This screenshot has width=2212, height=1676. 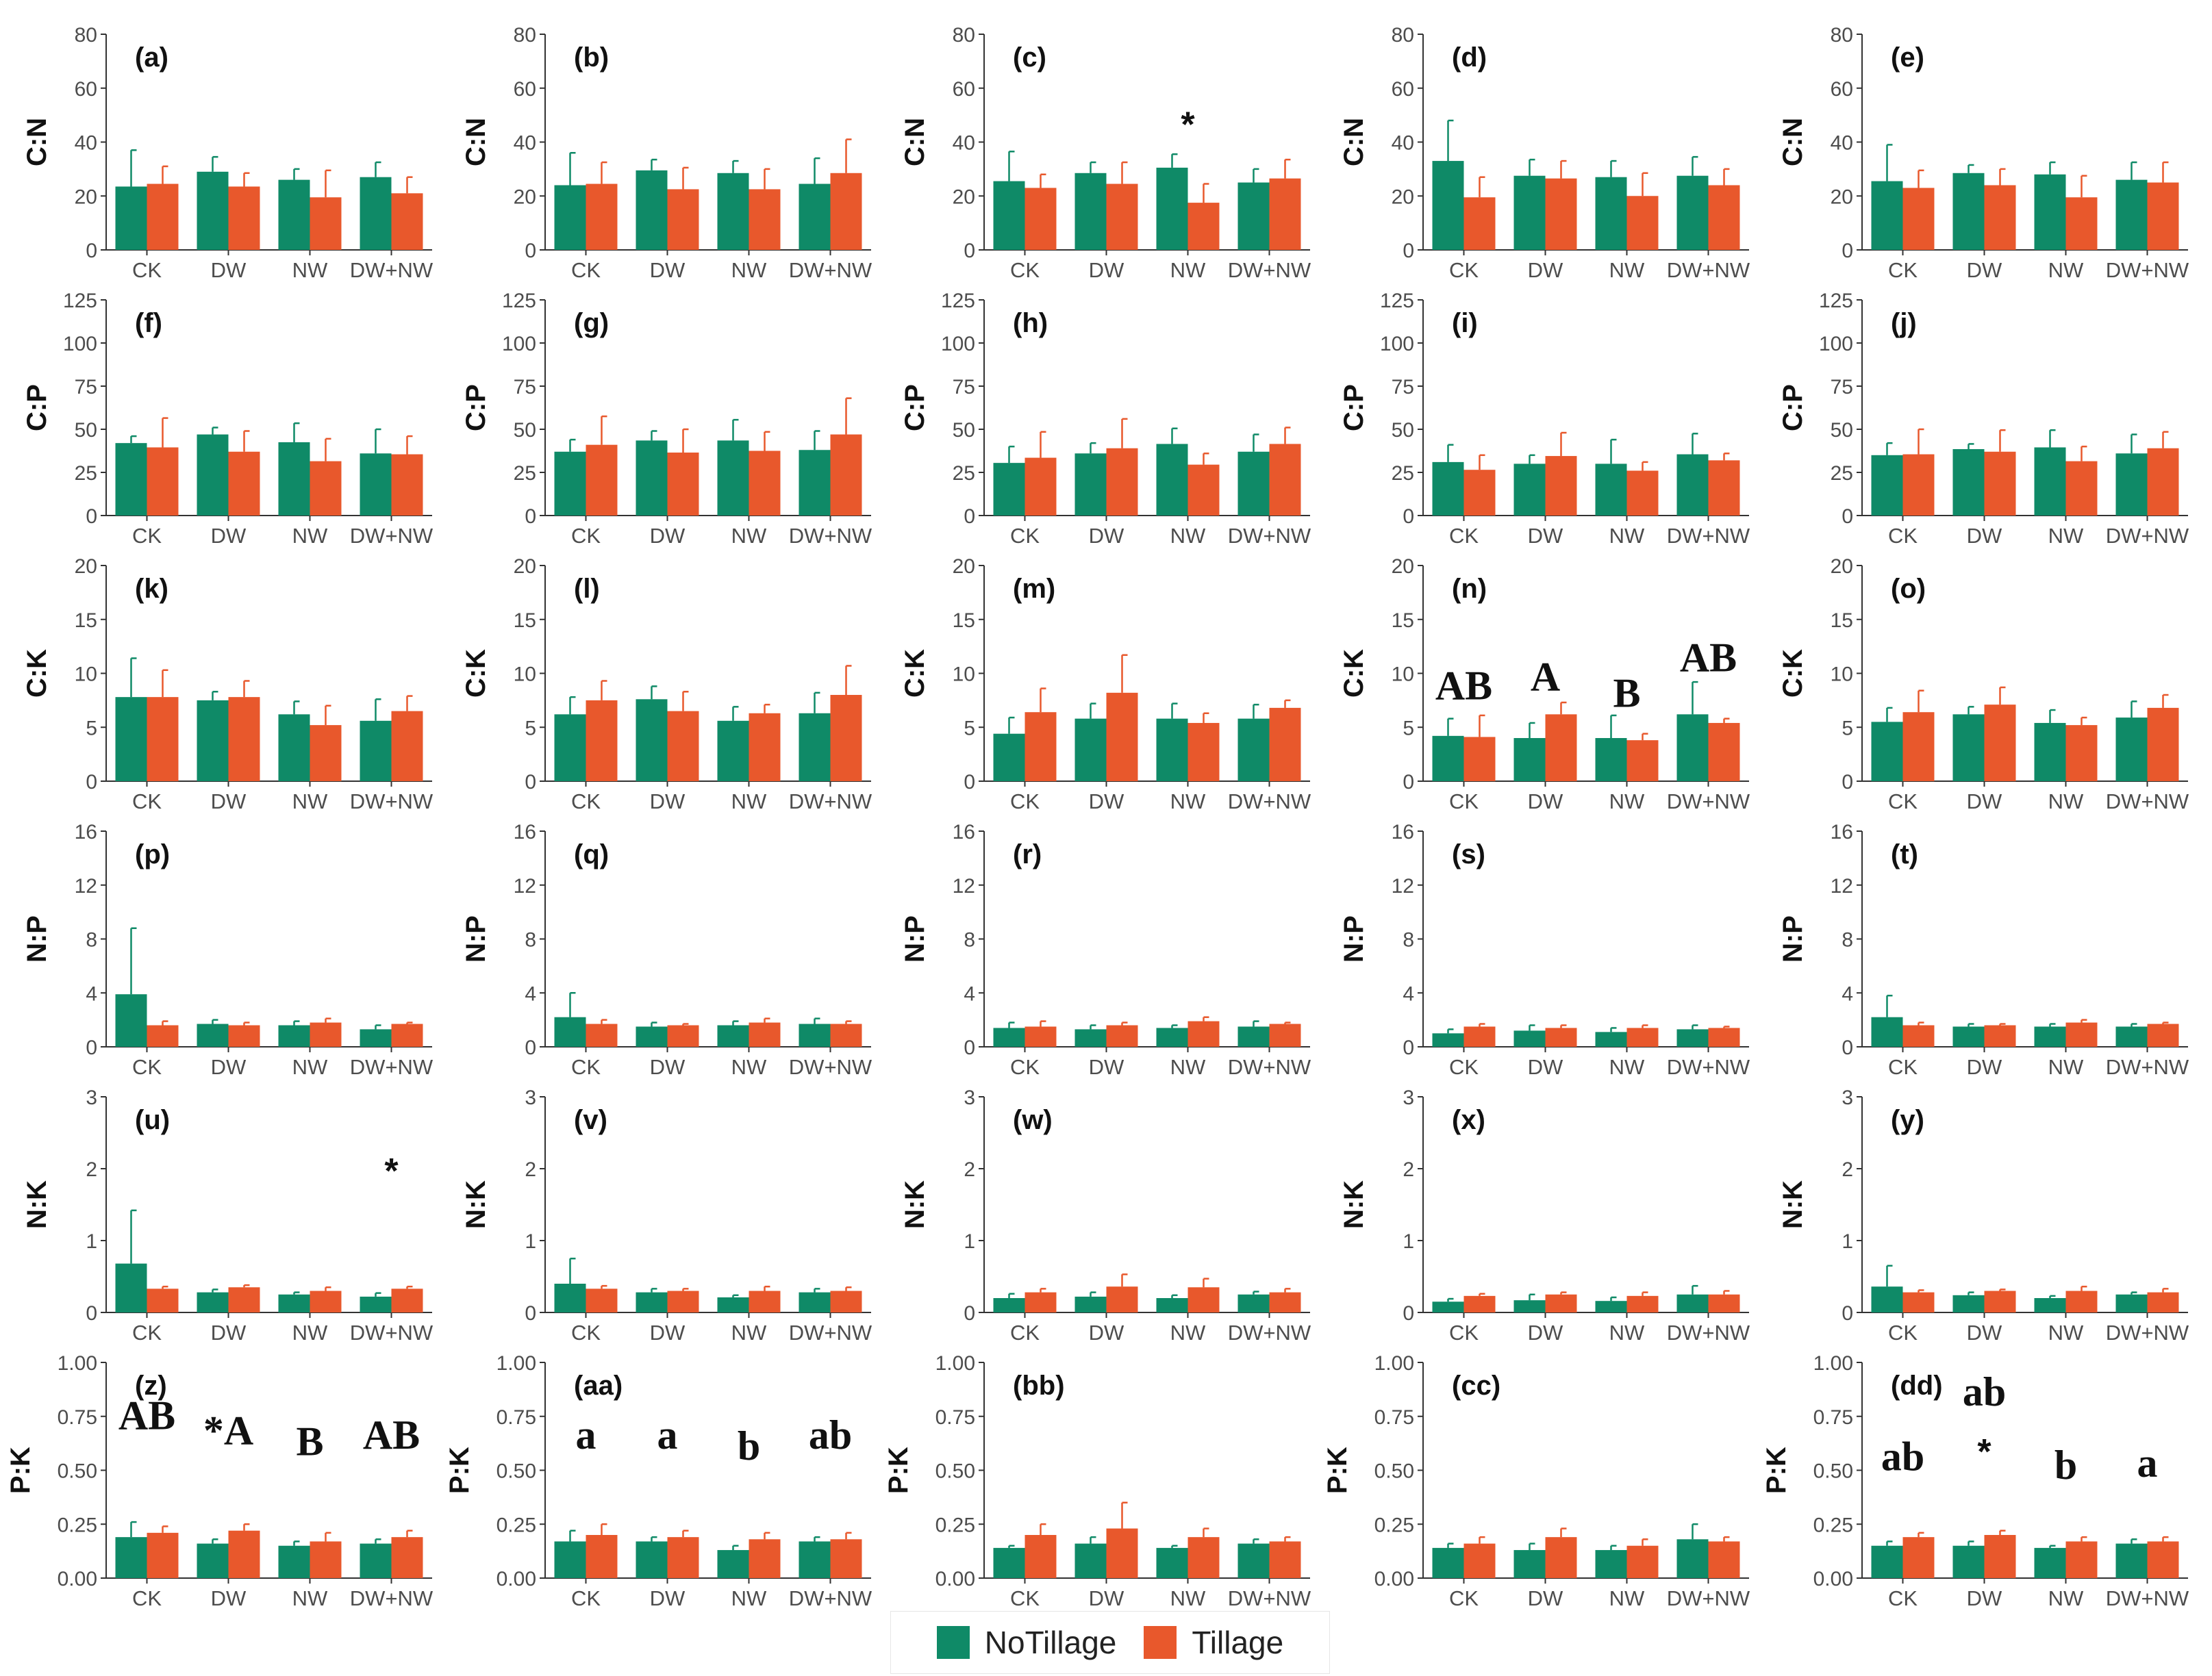 I want to click on y-tick-label: 60, so click(x=86, y=89).